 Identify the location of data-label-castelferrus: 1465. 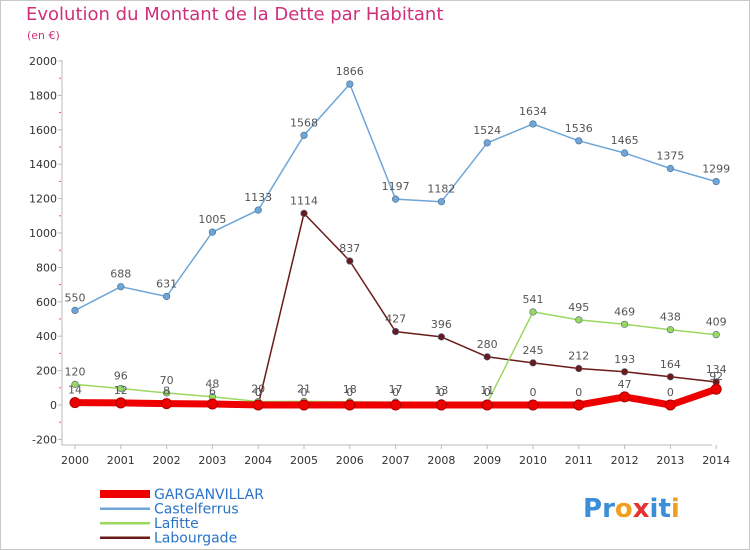
(625, 140).